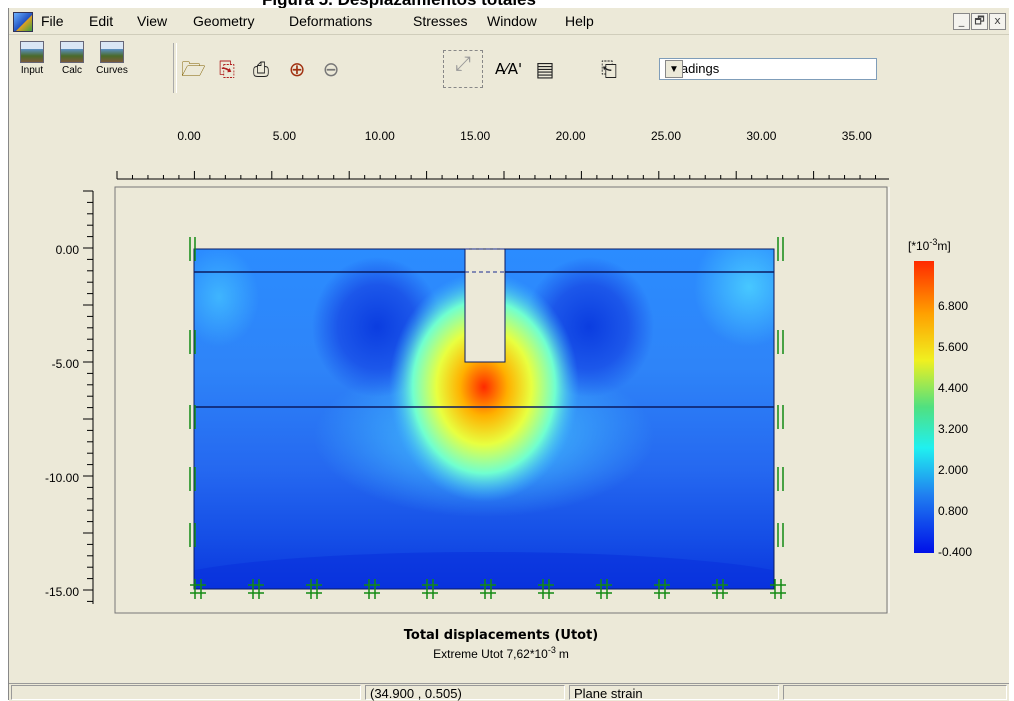 The height and width of the screenshot is (701, 1014). I want to click on close-button: x, so click(997, 21).